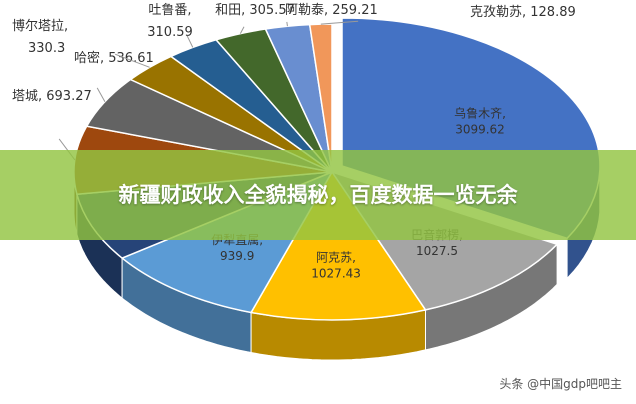 Image resolution: width=636 pixels, height=404 pixels. Describe the element at coordinates (331, 10) in the screenshot. I see `slice-label: 阿勒泰, 259.21` at that location.